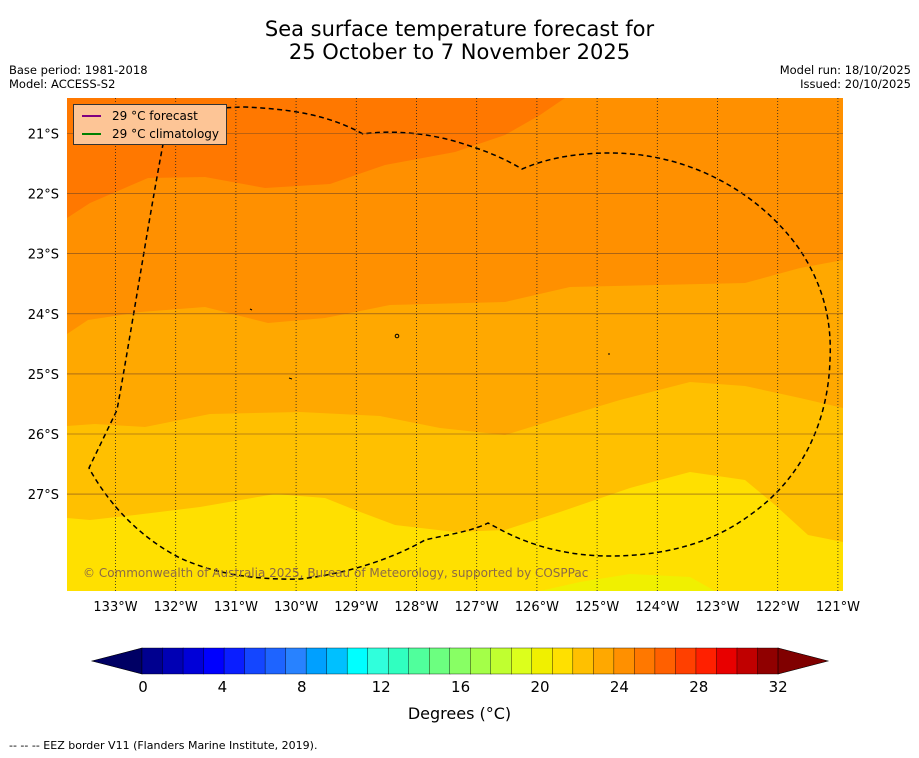 The image size is (919, 758). I want to click on colorbar, so click(460, 661).